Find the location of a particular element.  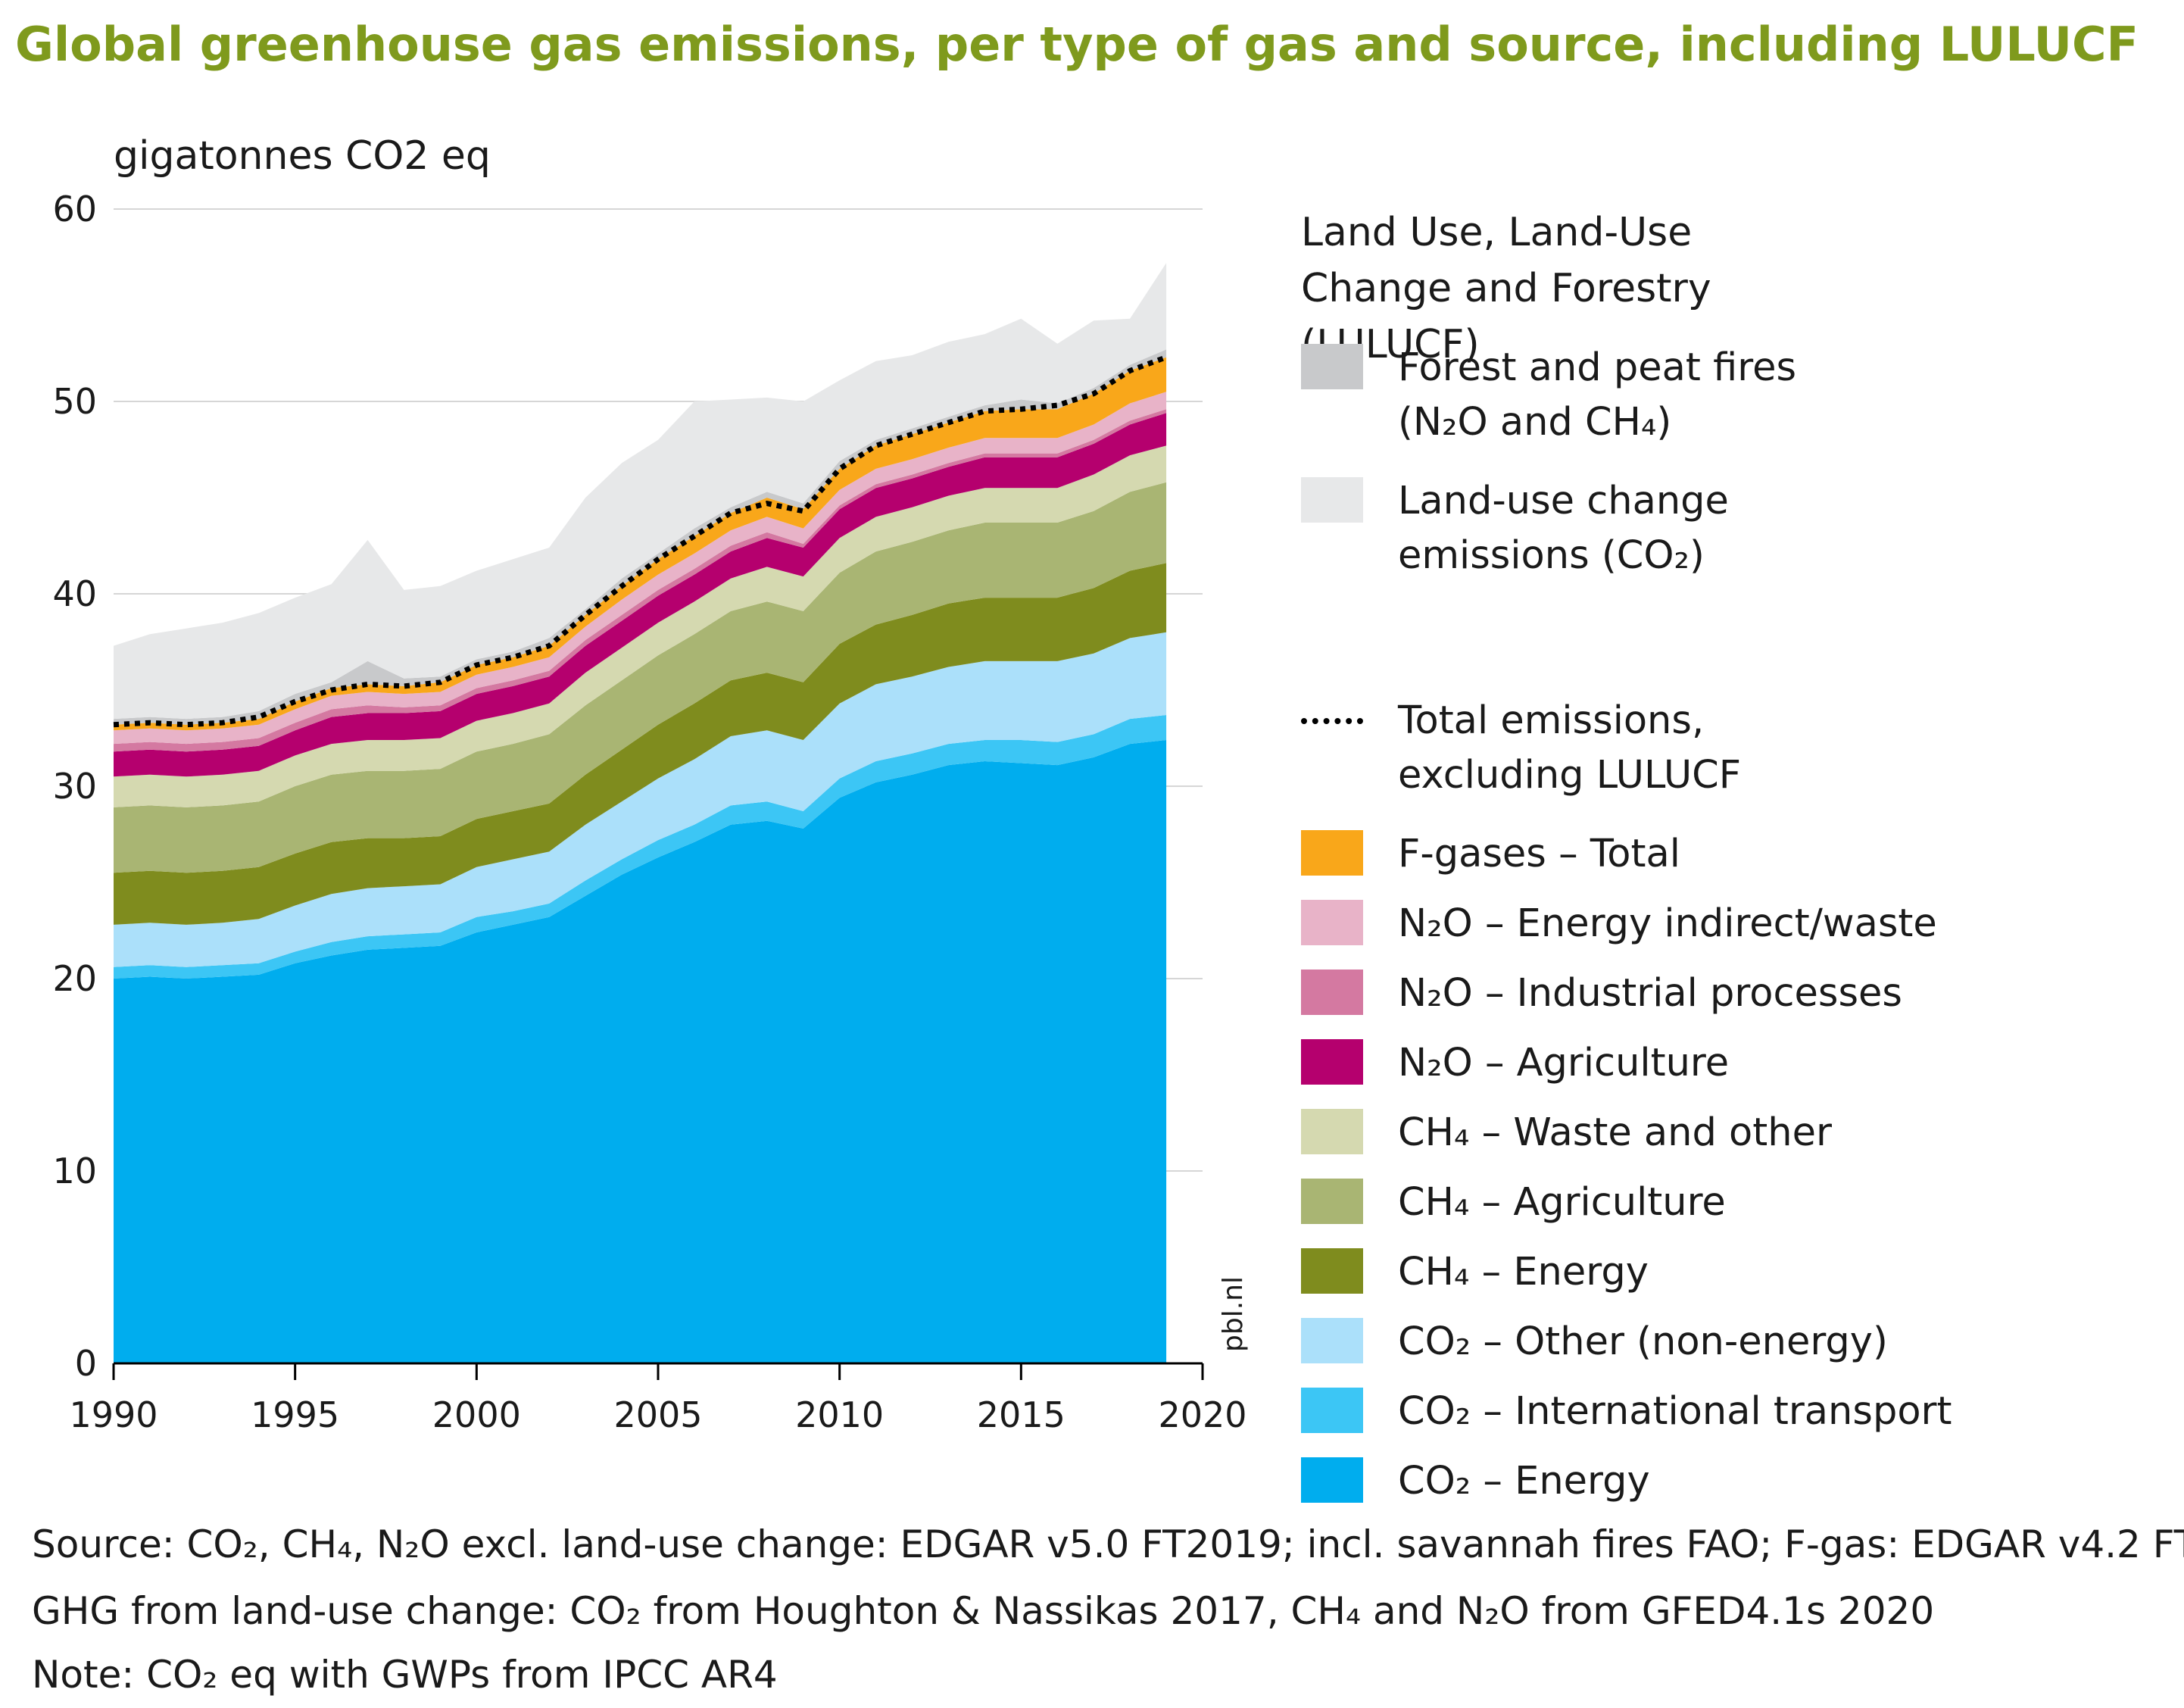

y-tick-label-40: 40 is located at coordinates (74, 593).